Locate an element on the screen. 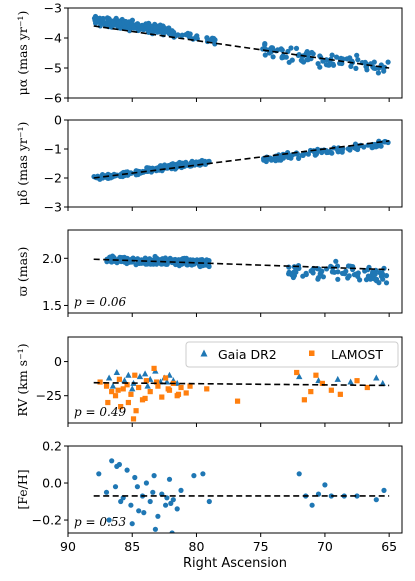 The width and height of the screenshot is (415, 581). x-tick-label: 85 is located at coordinates (132, 546).